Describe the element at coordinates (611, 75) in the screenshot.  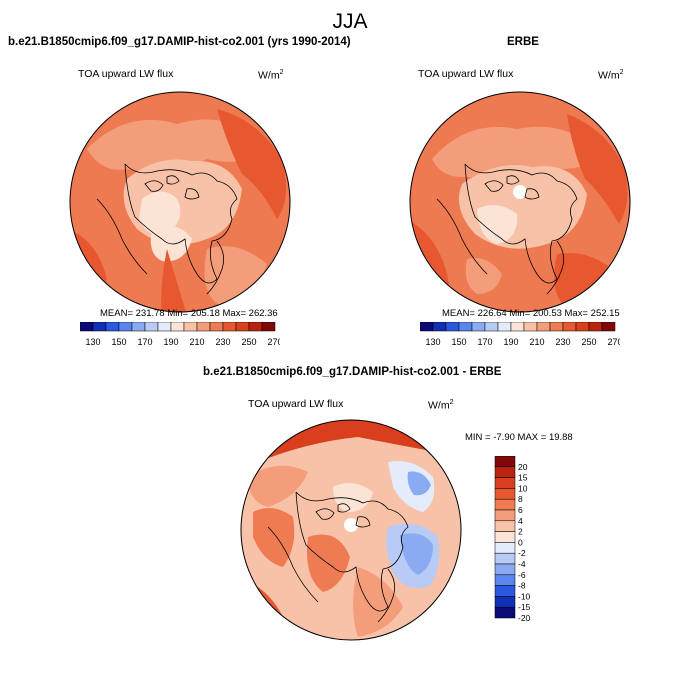
I see `obs-units-label: W/m2` at that location.